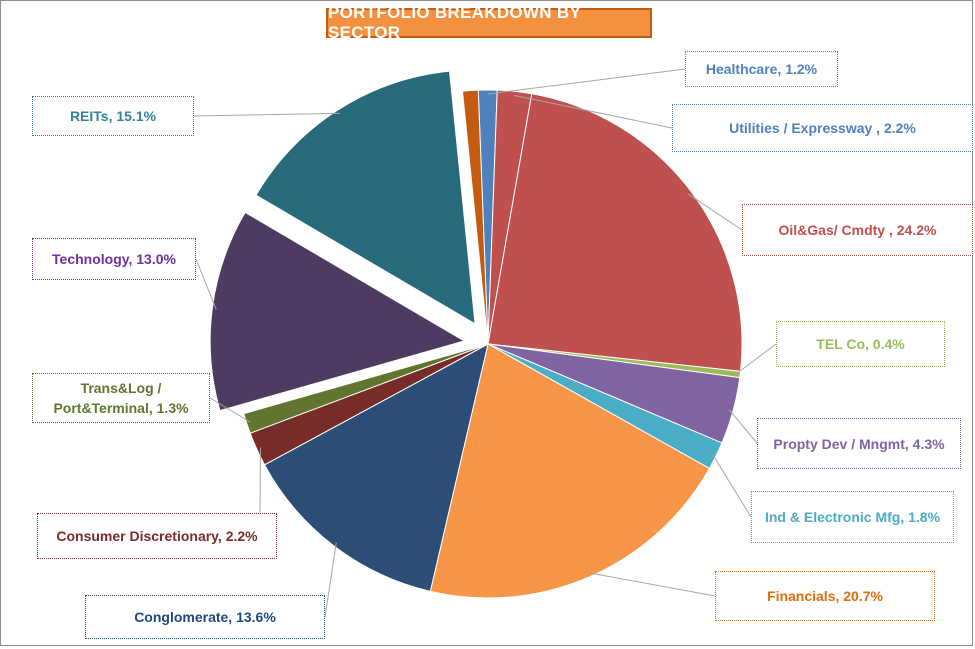 The height and width of the screenshot is (649, 975). I want to click on data-label-consumer: Consumer Discretionary, 2.2%, so click(157, 536).